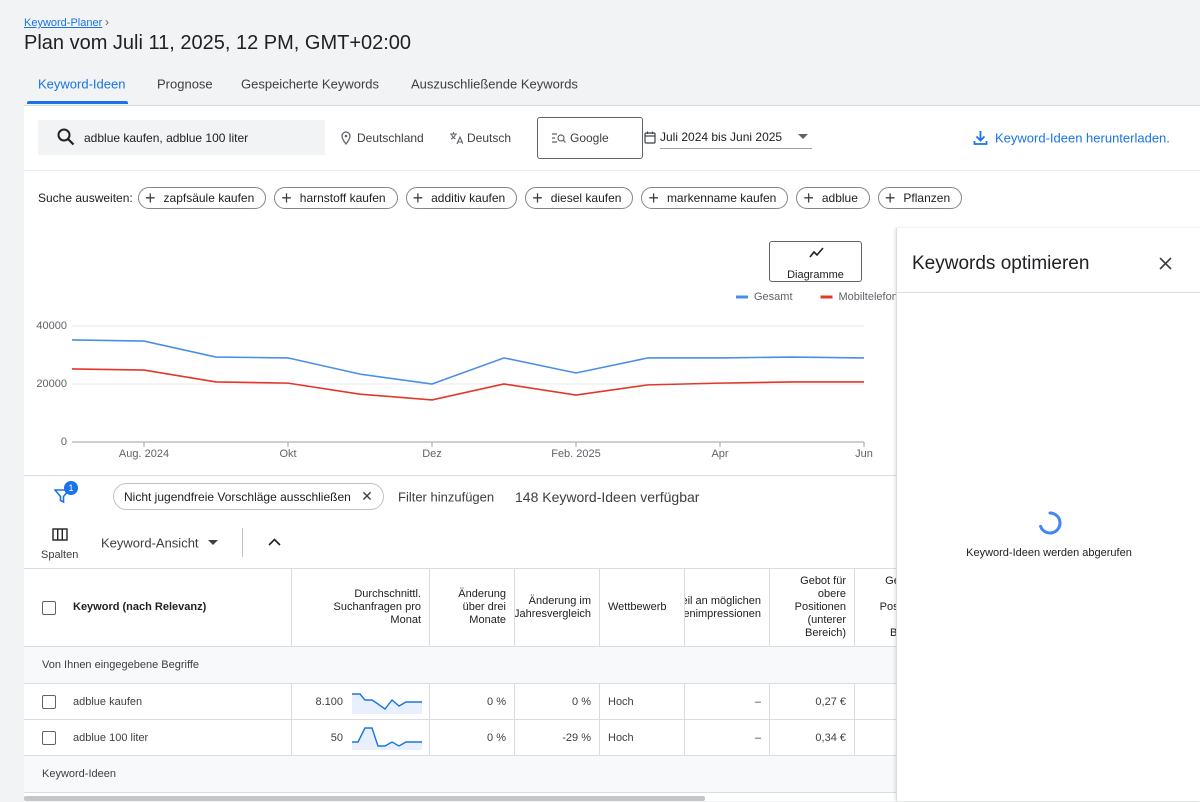  What do you see at coordinates (346, 138) in the screenshot?
I see `location-icon` at bounding box center [346, 138].